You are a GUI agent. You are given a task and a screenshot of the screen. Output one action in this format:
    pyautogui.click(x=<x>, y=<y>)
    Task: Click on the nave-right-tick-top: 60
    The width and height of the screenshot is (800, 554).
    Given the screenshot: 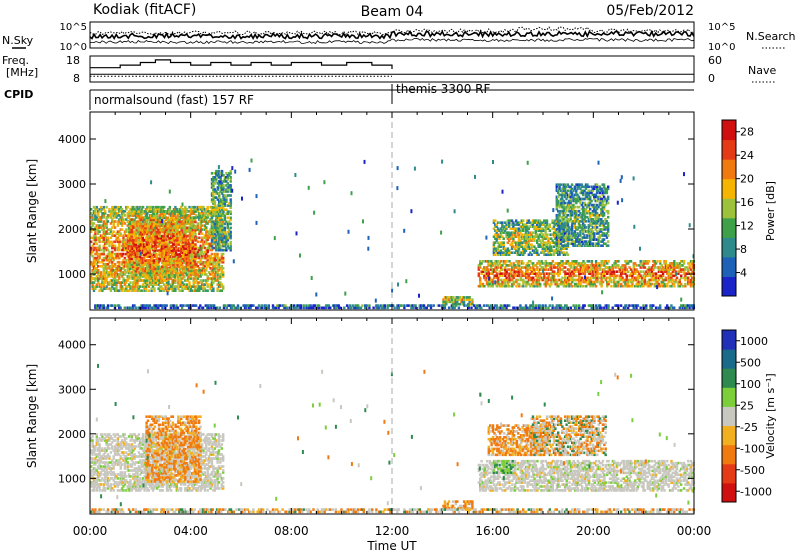 What is the action you would take?
    pyautogui.click(x=715, y=60)
    